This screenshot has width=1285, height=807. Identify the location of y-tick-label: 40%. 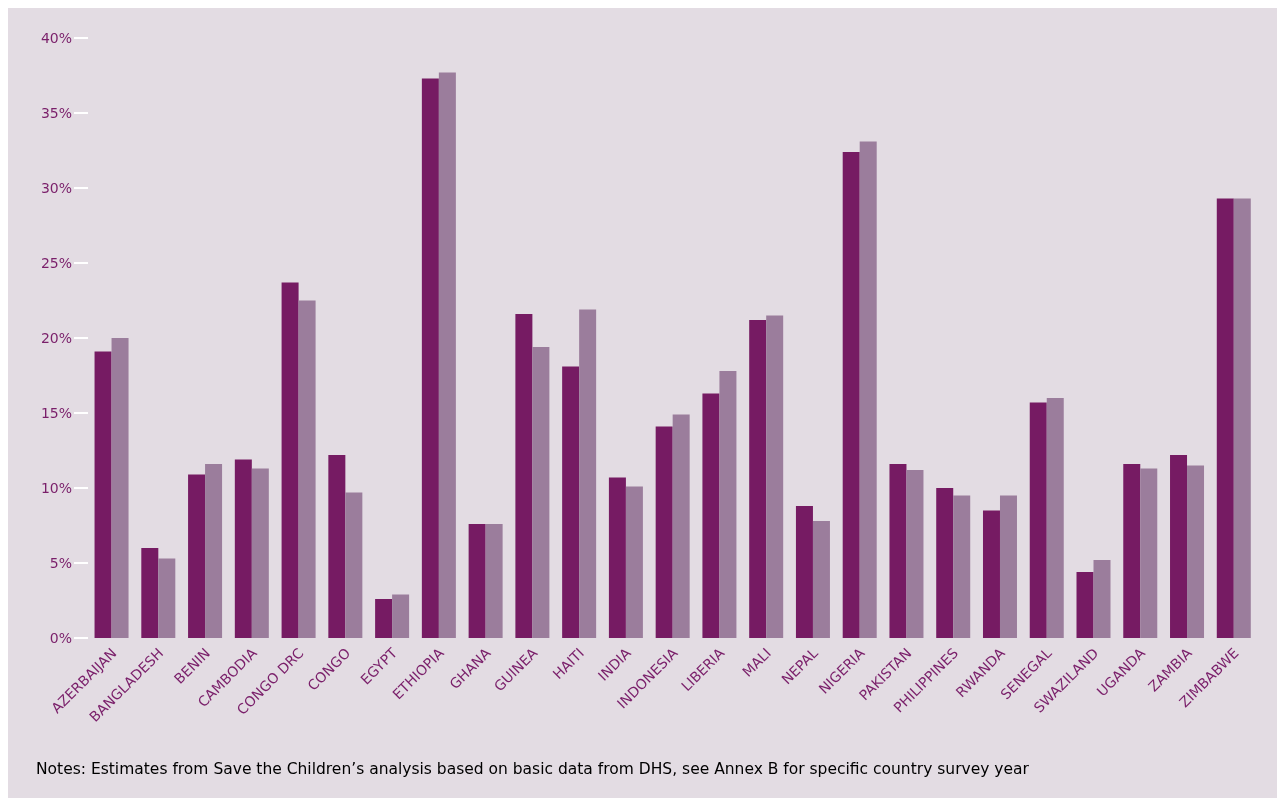
(56, 37).